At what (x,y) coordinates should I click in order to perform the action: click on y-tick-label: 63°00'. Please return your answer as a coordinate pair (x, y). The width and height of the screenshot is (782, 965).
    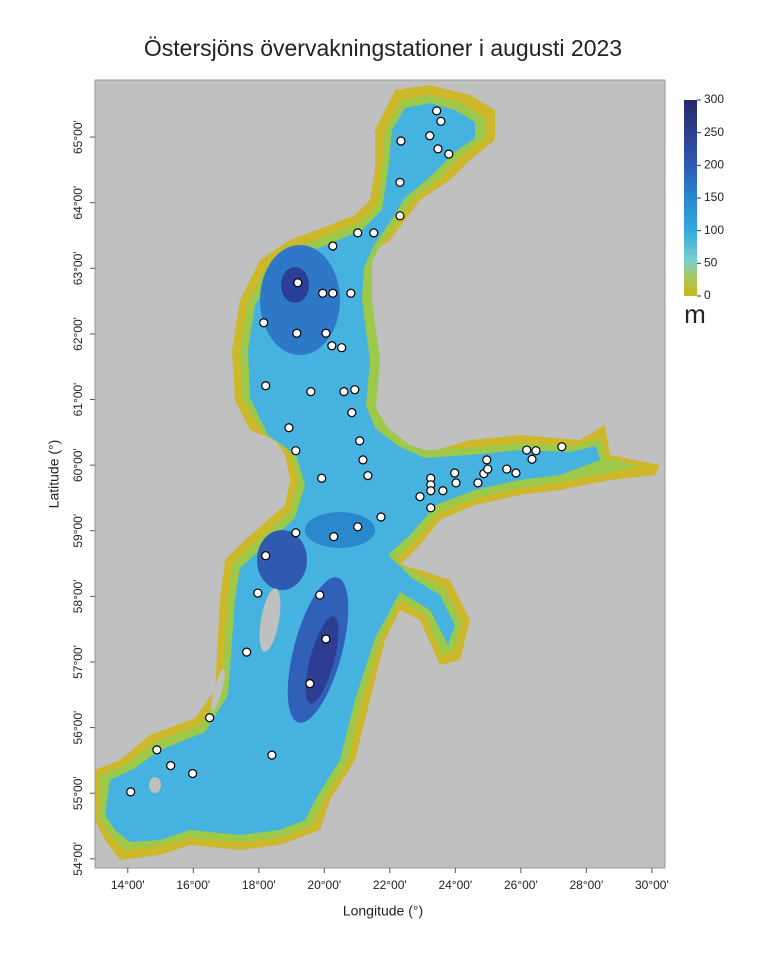
    Looking at the image, I should click on (78, 268).